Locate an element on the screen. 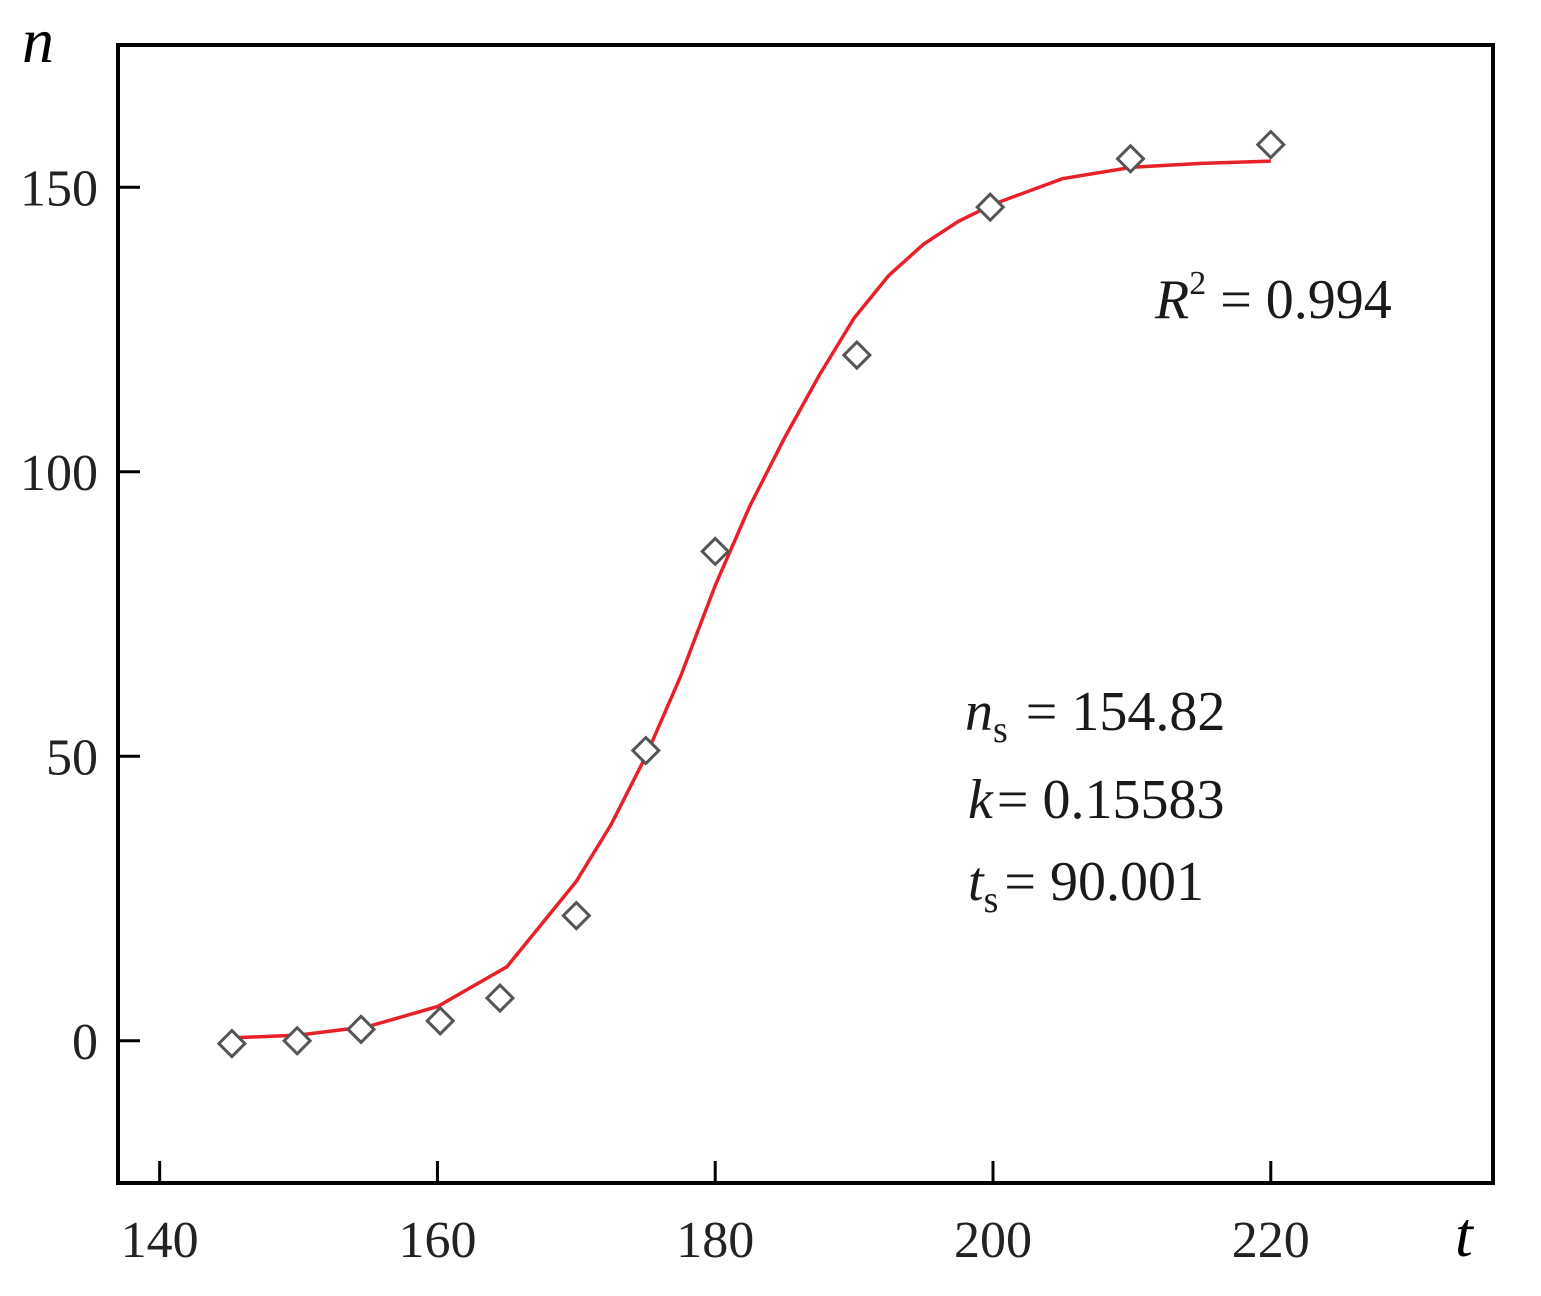  param-ts-annotation: ts = 90.001 is located at coordinates (1086, 886).